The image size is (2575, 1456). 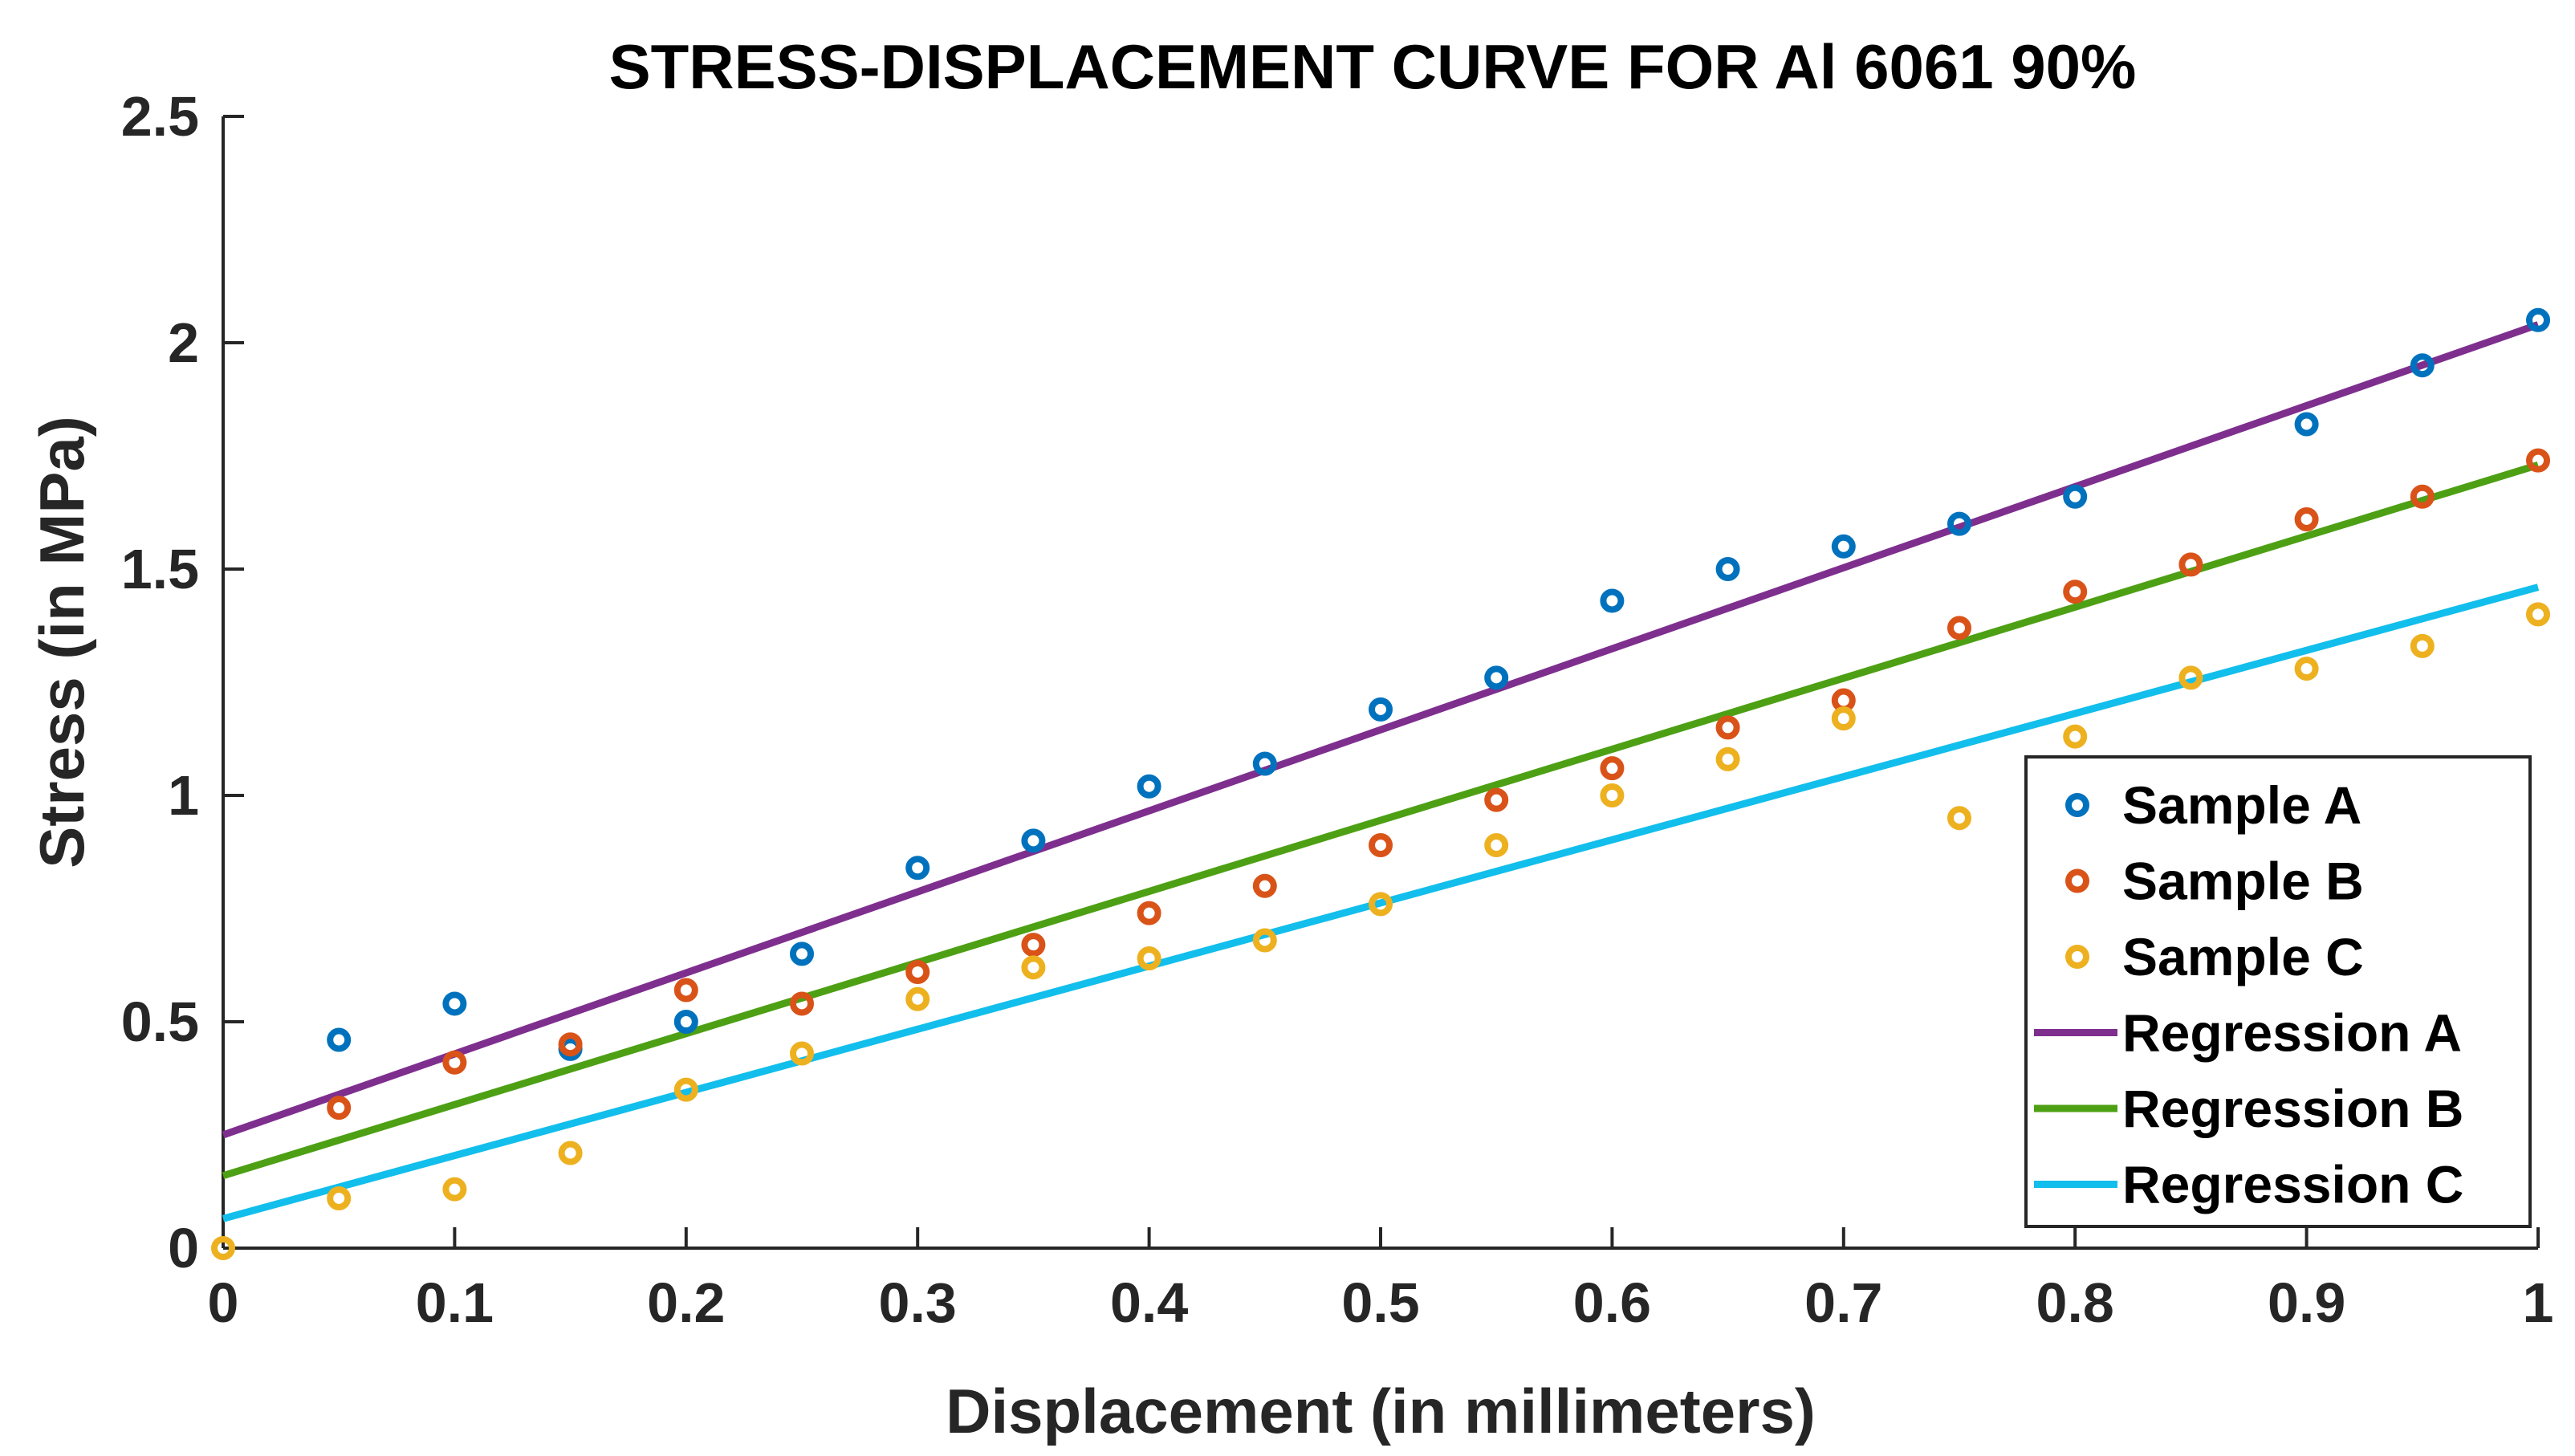 I want to click on sample-c-legend-marker, so click(x=2077, y=957).